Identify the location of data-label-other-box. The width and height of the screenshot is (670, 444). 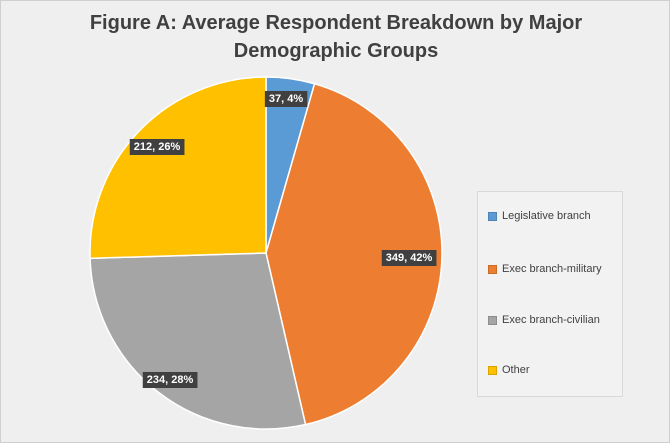
(157, 147).